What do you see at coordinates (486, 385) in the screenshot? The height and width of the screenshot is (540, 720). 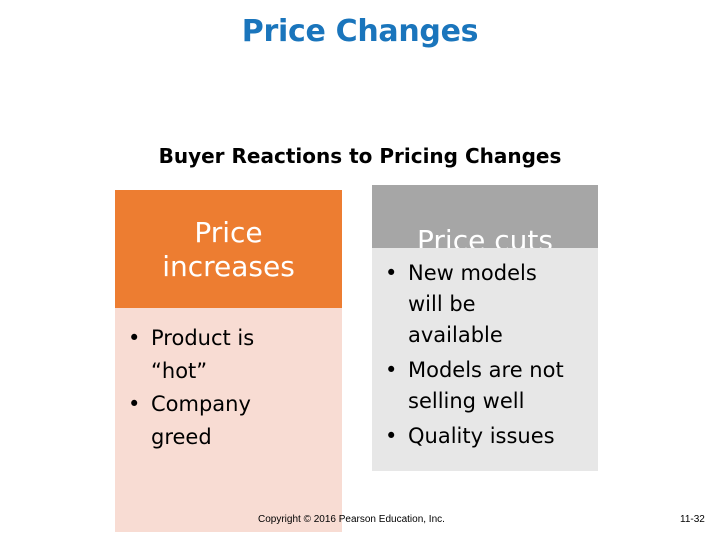 I see `list-item-text: Models are not selling well` at bounding box center [486, 385].